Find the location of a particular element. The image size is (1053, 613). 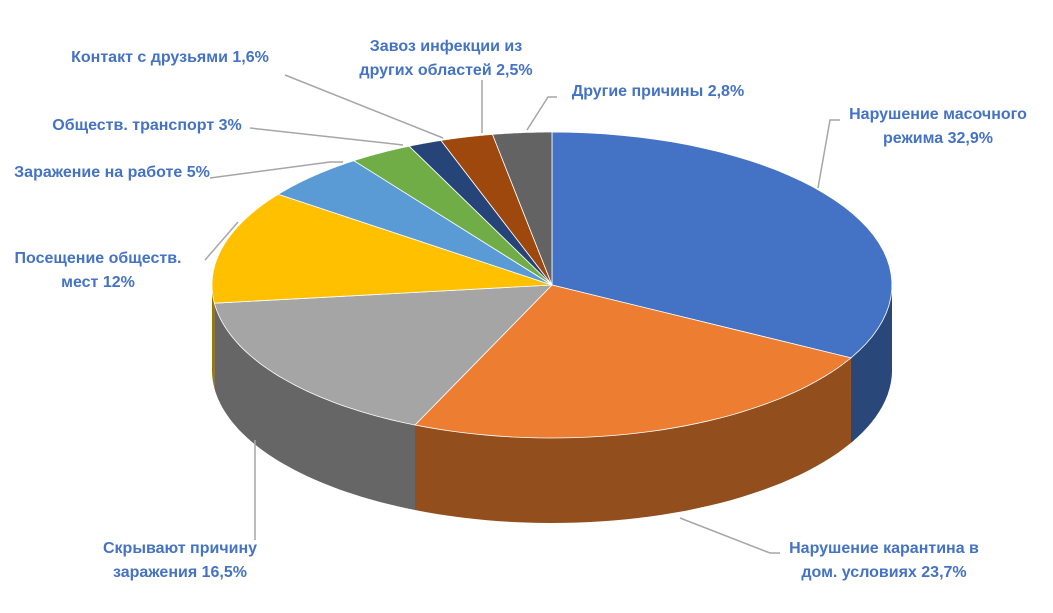

value-label: 5% is located at coordinates (198, 172).